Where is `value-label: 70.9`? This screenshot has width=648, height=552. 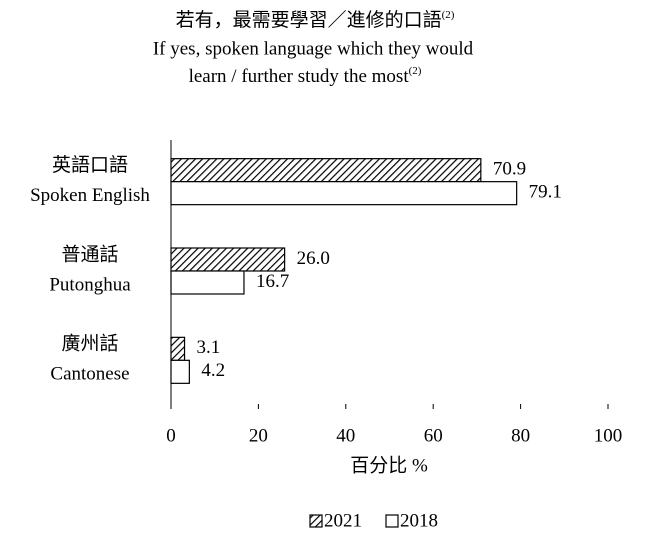
value-label: 70.9 is located at coordinates (509, 169).